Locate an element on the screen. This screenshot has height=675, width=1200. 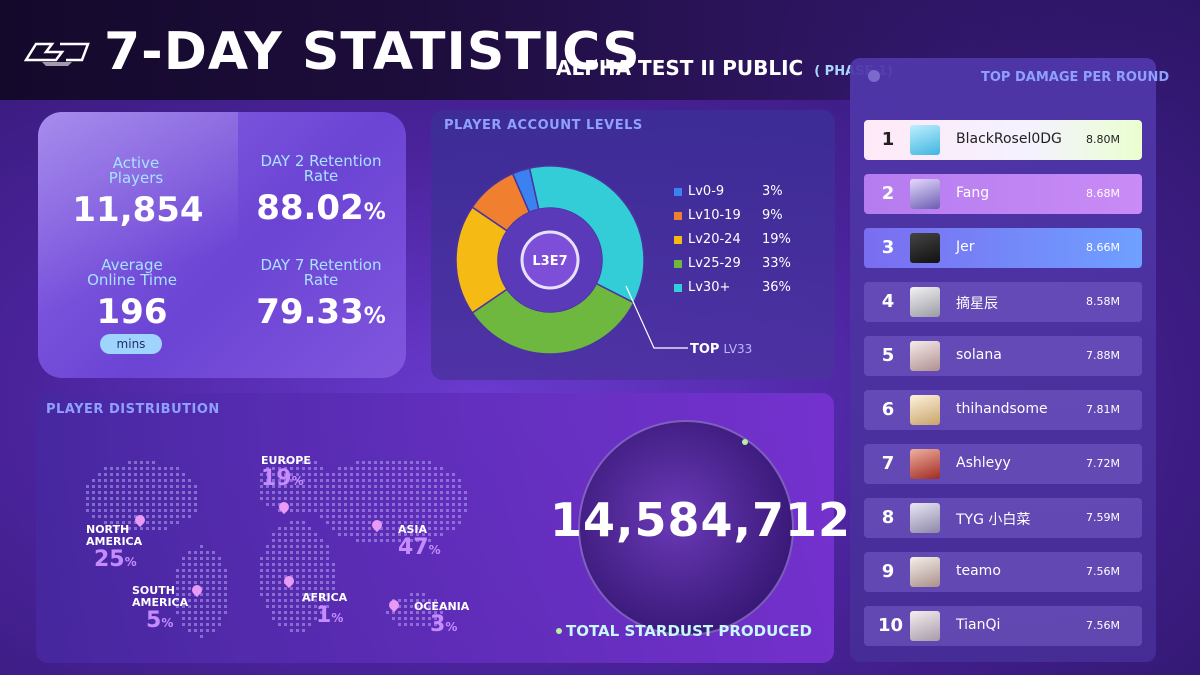
day7-retention-value: 79.33% is located at coordinates (321, 312).